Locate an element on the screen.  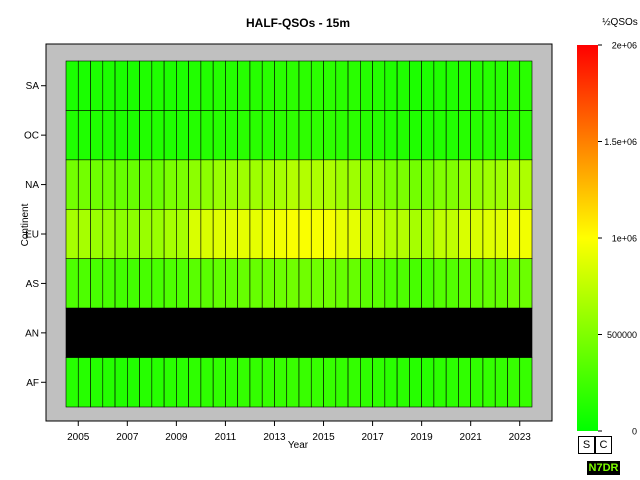
x-axis-label: Year is located at coordinates (298, 445).